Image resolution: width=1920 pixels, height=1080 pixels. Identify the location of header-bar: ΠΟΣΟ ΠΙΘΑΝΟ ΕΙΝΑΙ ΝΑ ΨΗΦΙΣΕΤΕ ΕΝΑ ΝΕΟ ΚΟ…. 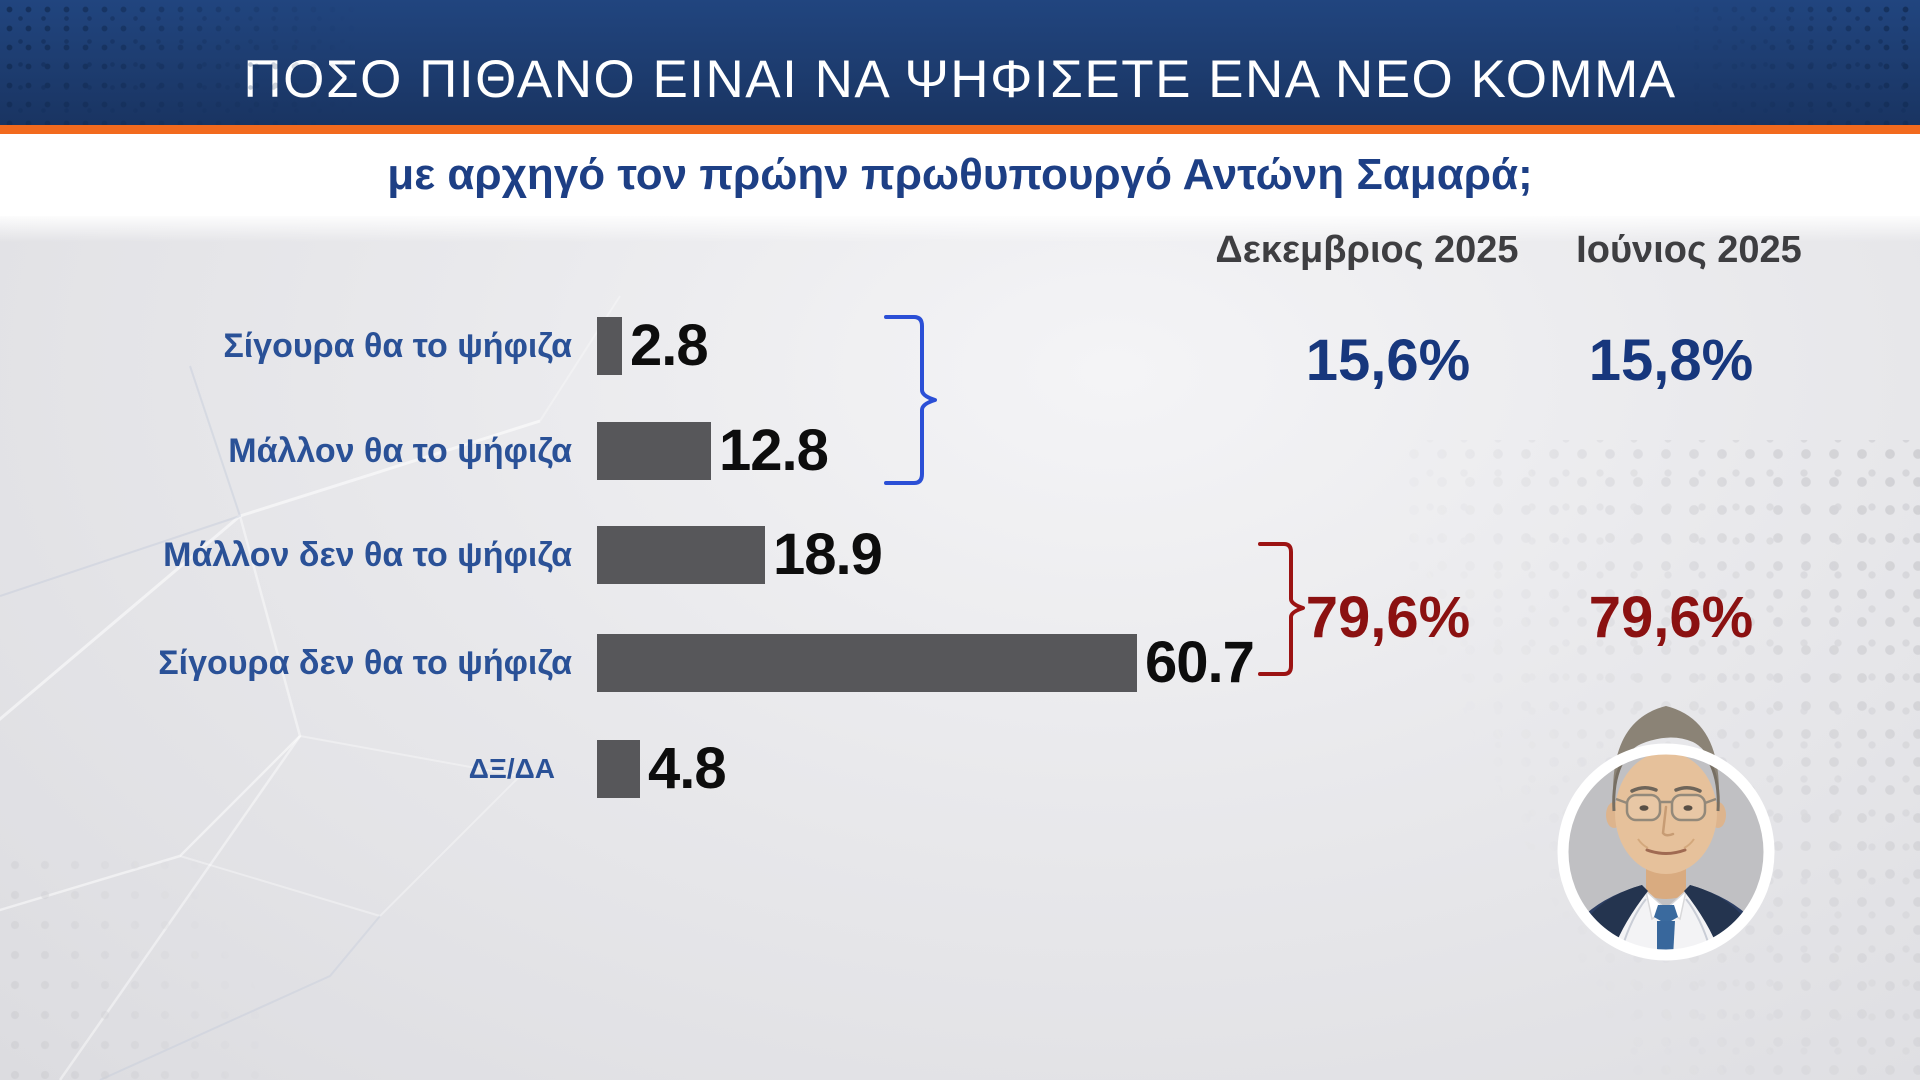
(960, 62).